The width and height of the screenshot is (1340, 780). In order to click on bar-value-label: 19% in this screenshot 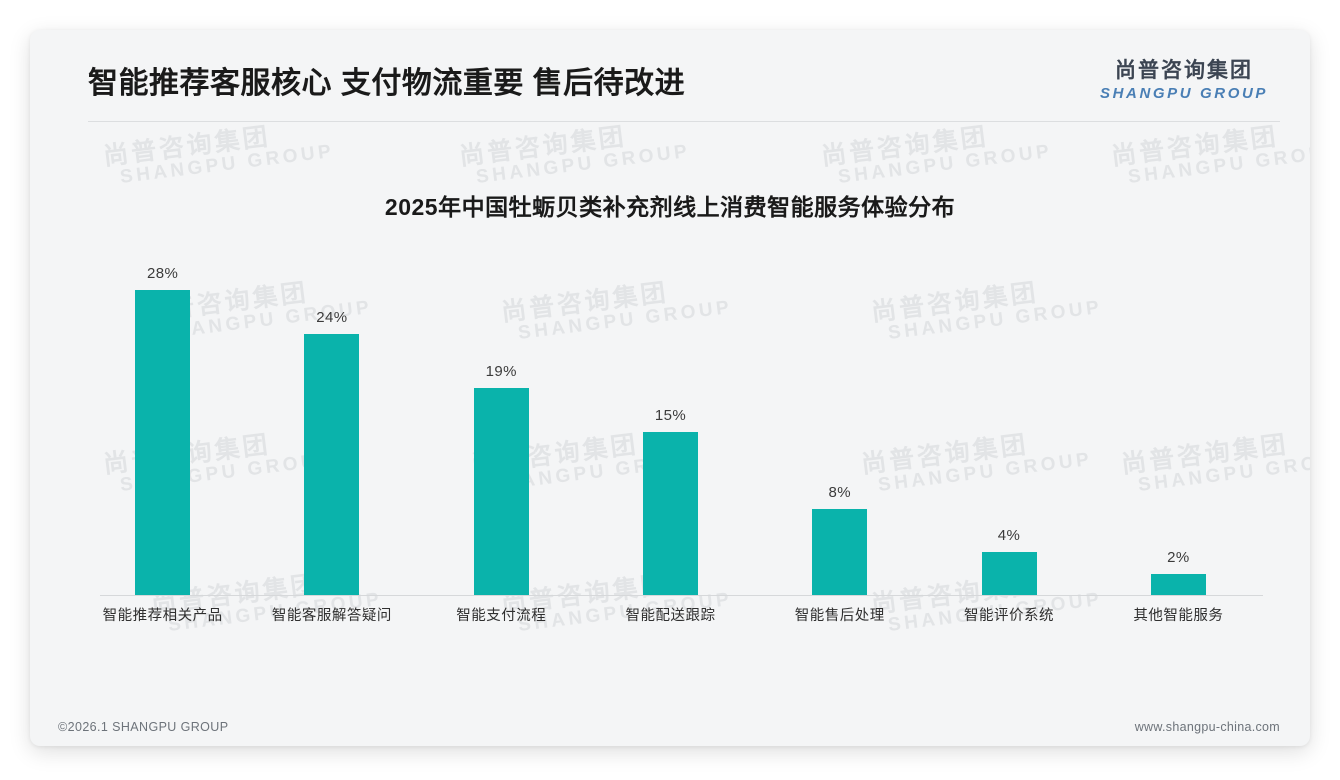, I will do `click(501, 372)`.